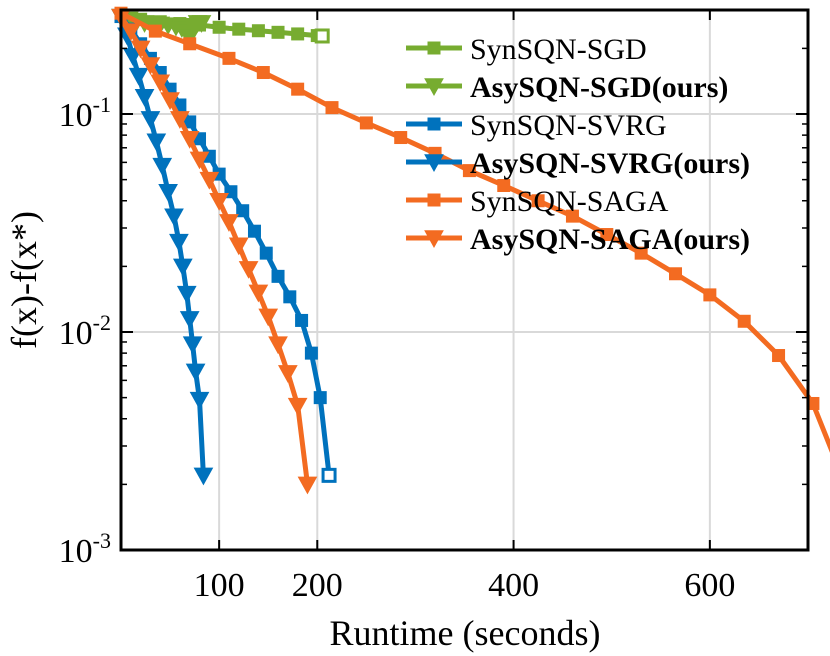 This screenshot has width=830, height=656. I want to click on legend-label: SynSQN-SGD, so click(558, 49).